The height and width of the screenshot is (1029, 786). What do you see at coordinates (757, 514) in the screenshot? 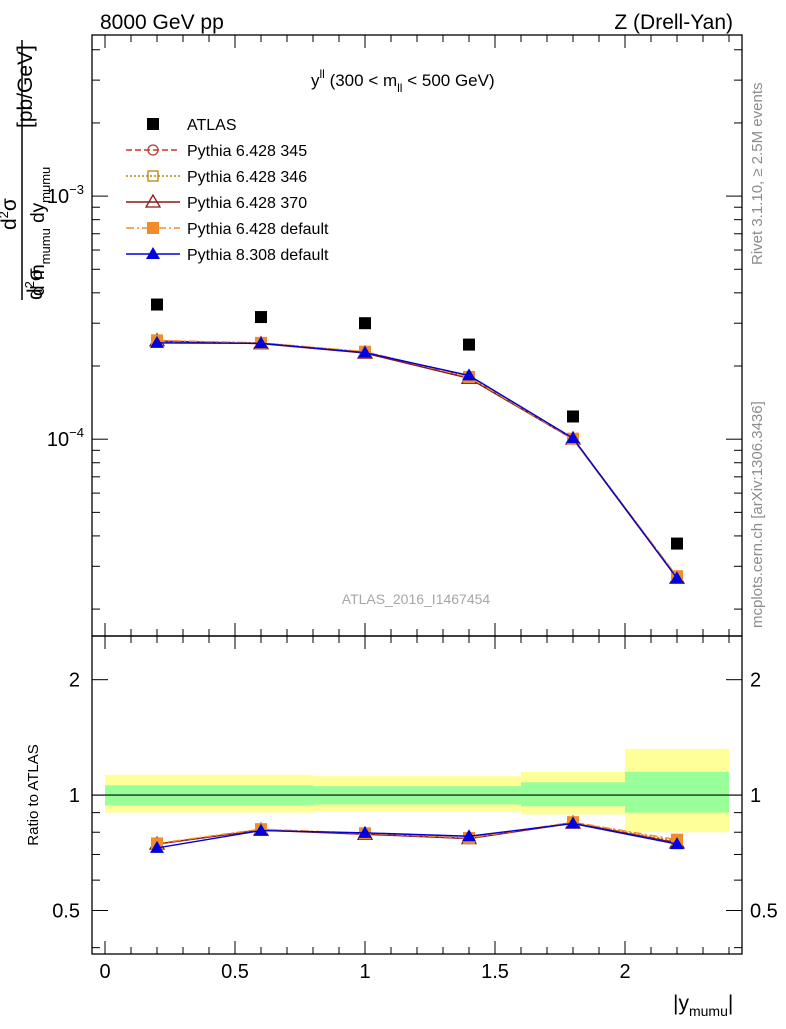
I see `mcplots-info: mcplots.cern.ch [arXiv:1306.3436]` at bounding box center [757, 514].